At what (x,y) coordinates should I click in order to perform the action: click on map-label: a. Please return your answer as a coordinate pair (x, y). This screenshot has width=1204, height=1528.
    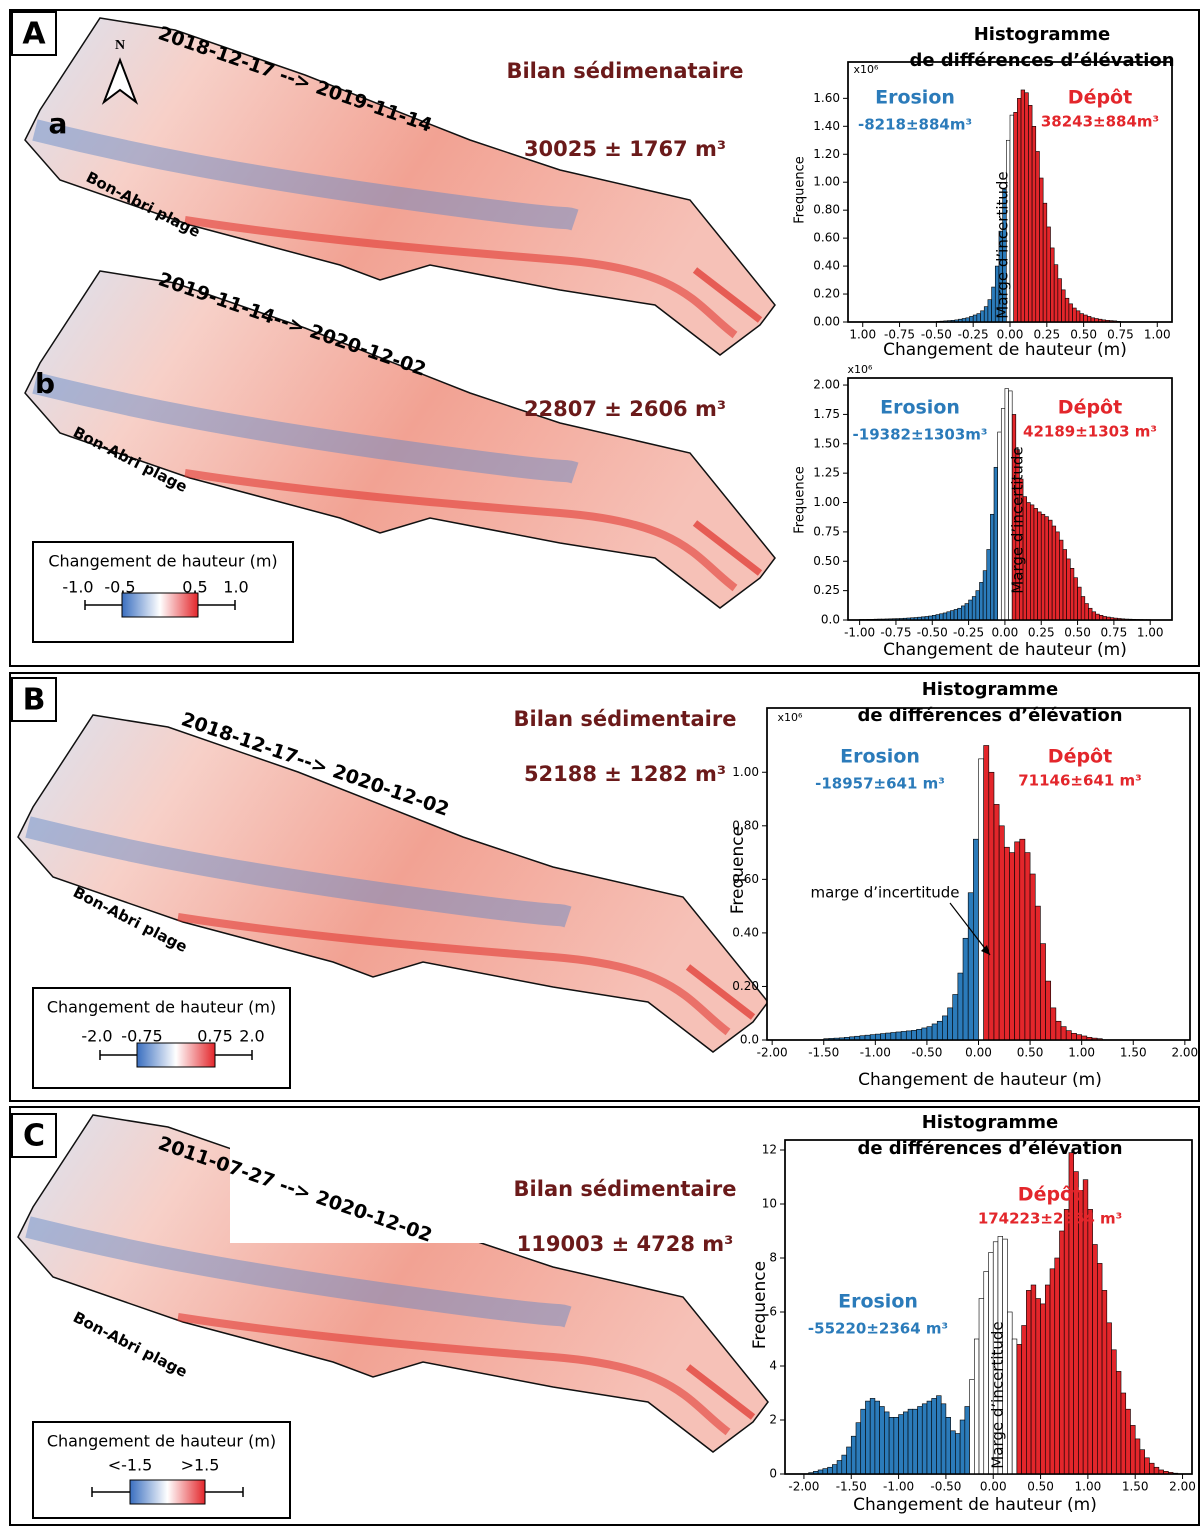
    Looking at the image, I should click on (58, 123).